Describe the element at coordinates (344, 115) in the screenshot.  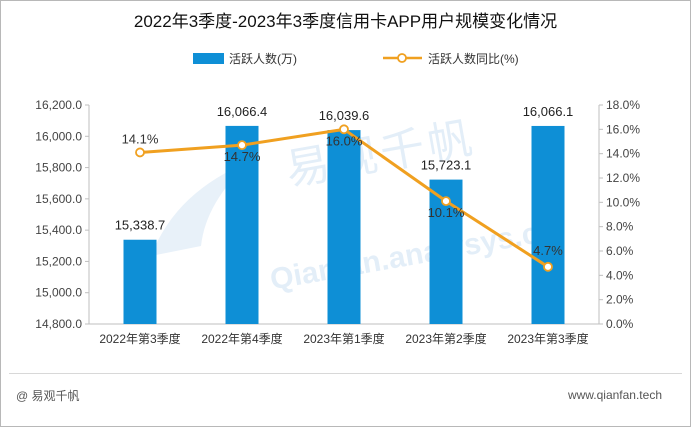
I see `bar-value-label: 16,039.6` at that location.